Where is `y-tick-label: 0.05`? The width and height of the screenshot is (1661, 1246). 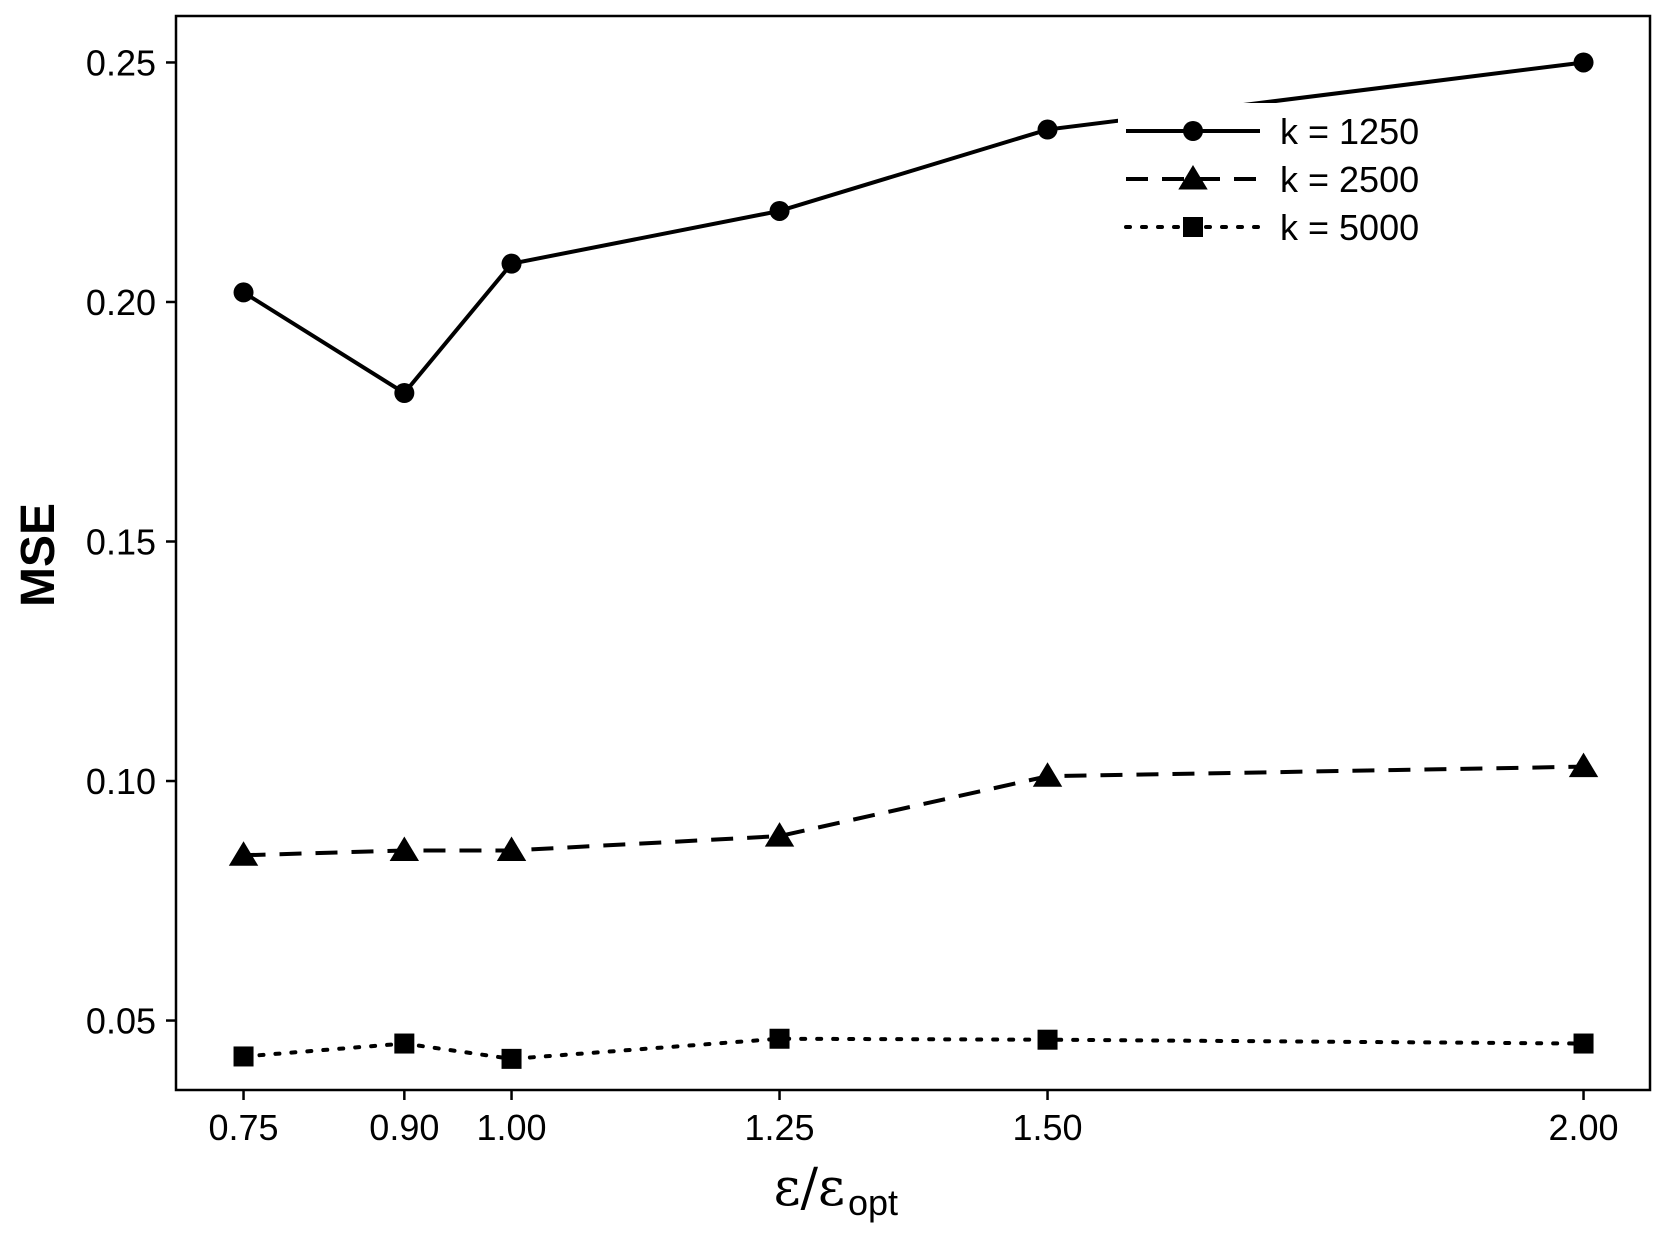
y-tick-label: 0.05 is located at coordinates (121, 1021).